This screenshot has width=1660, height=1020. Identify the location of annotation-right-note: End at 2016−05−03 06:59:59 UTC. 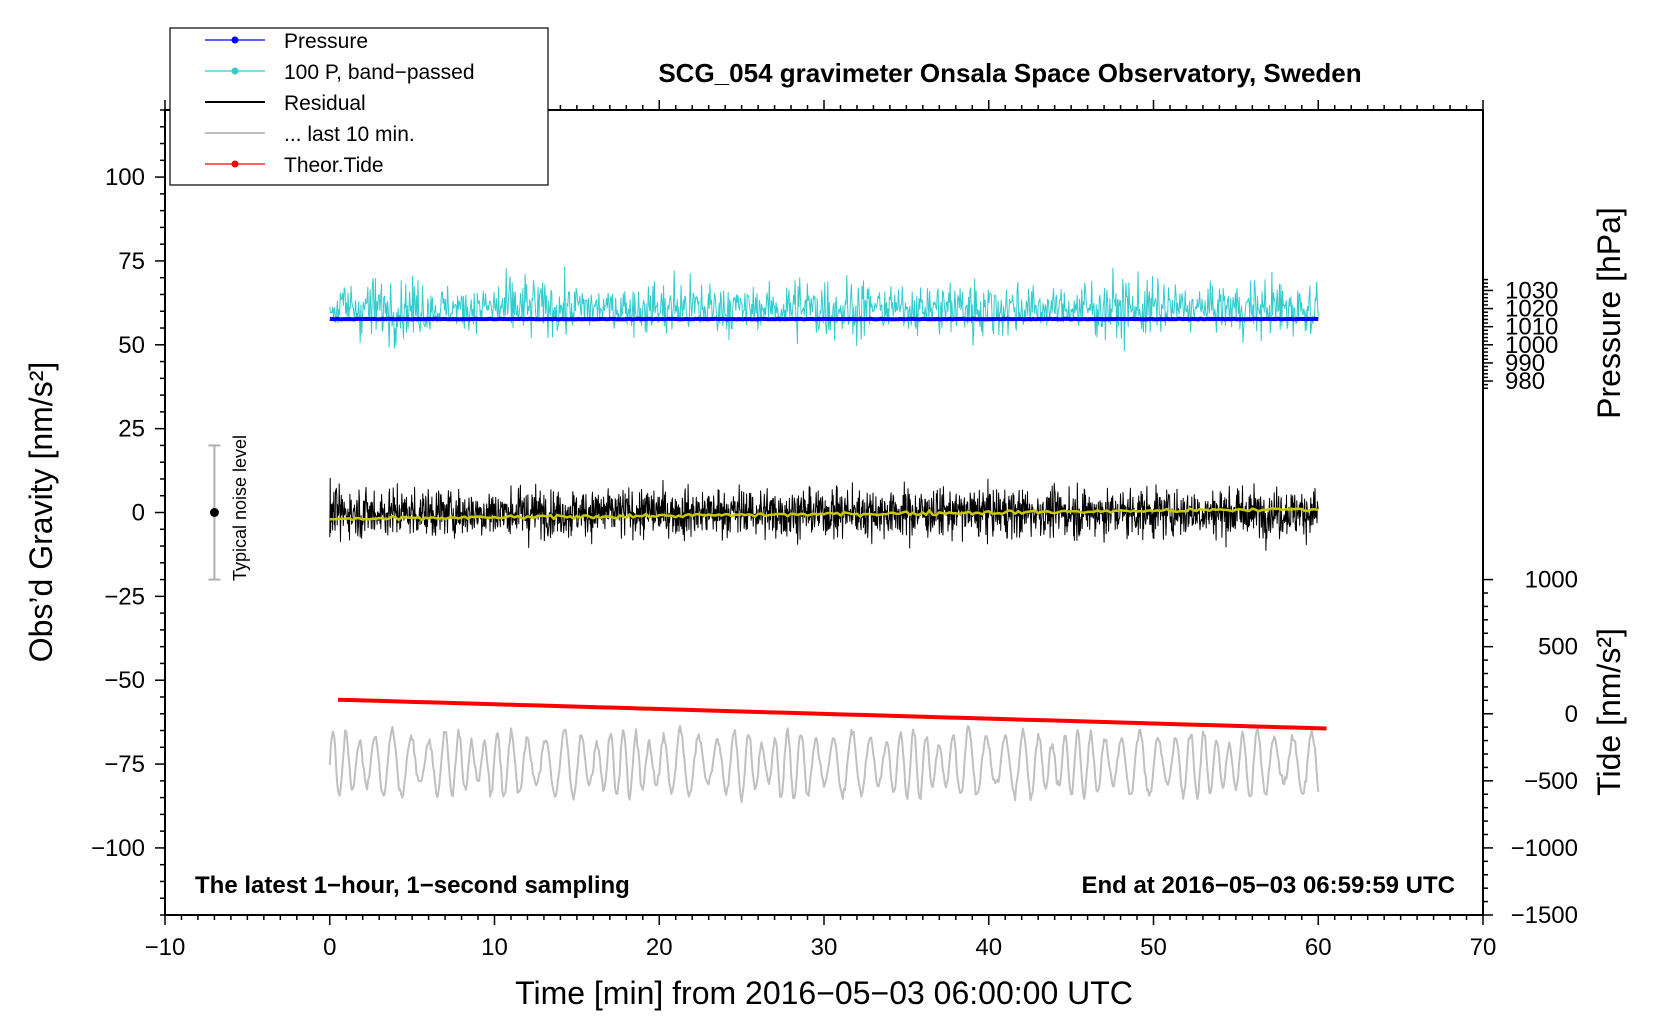
(1268, 885).